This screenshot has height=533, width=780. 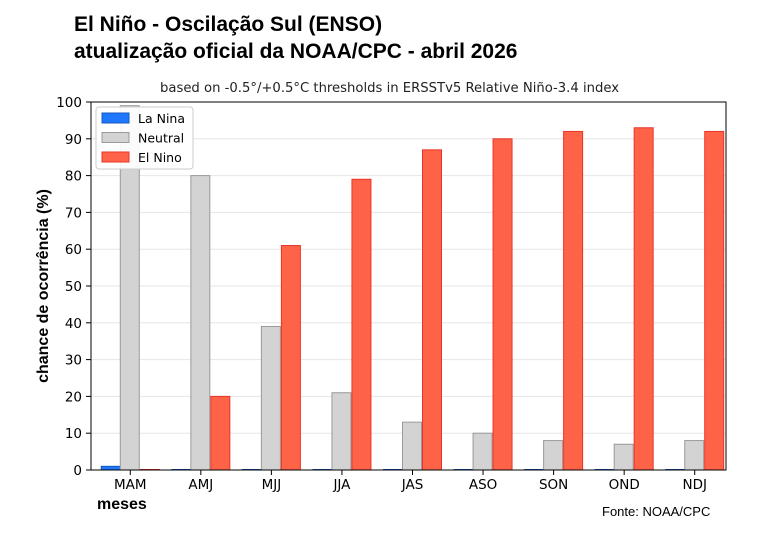 What do you see at coordinates (73, 140) in the screenshot?
I see `y-tick-label: 90` at bounding box center [73, 140].